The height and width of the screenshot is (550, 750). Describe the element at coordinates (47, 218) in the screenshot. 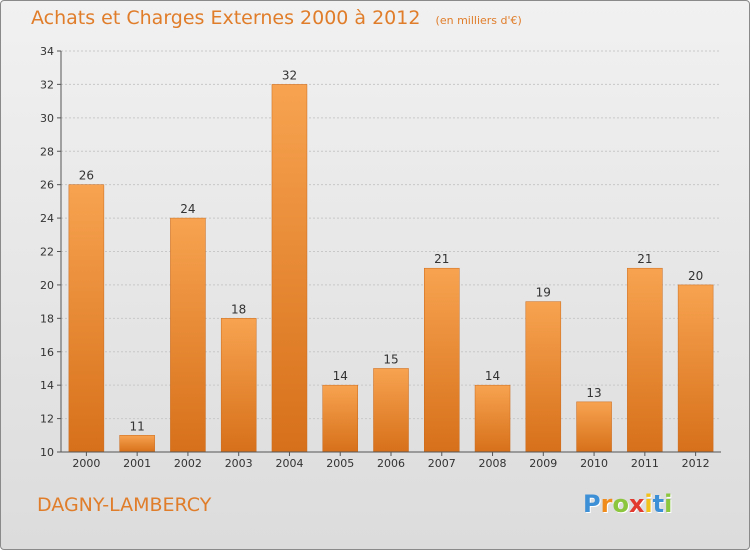

I see `y-tick-label: 24` at that location.